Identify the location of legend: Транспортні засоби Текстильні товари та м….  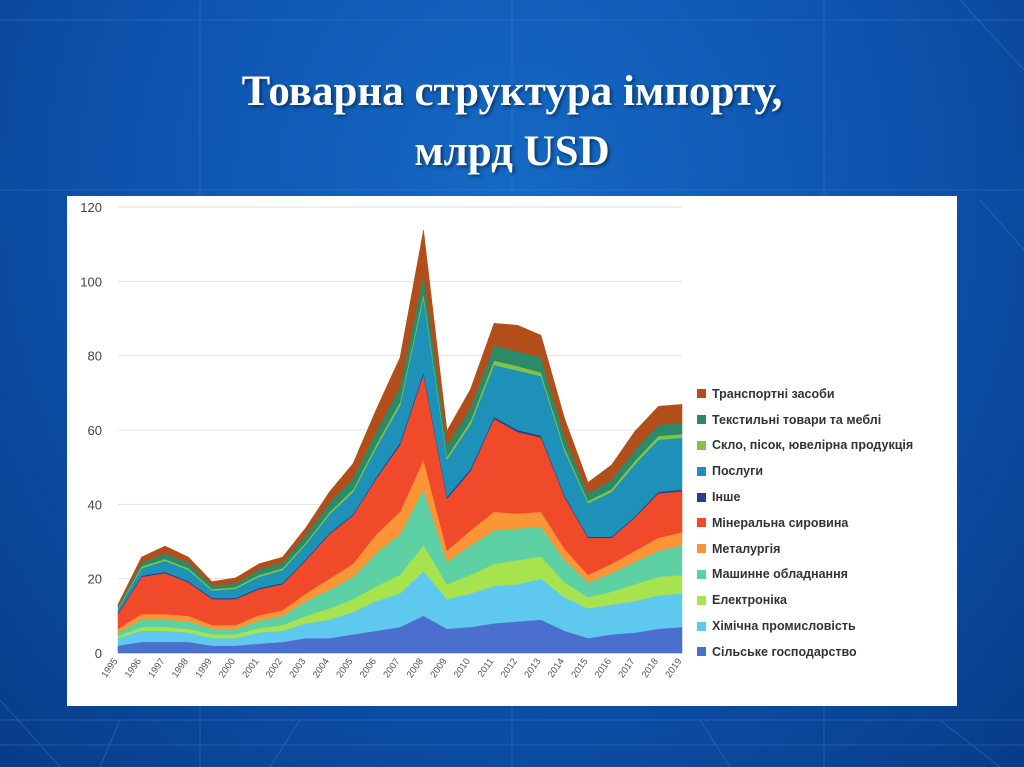
(824, 523).